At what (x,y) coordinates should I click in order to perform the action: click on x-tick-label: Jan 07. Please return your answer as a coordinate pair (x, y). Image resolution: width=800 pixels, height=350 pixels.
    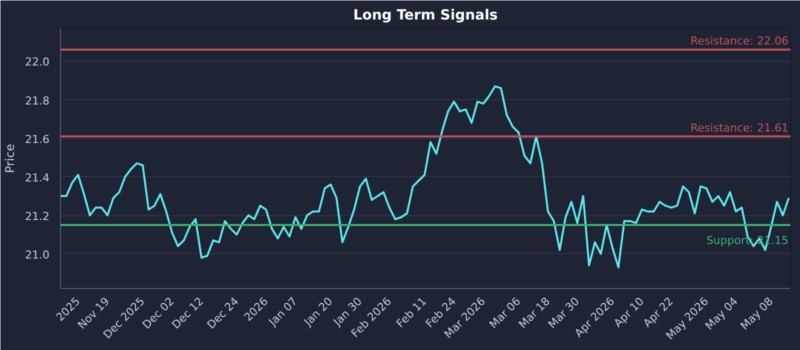
    Looking at the image, I should click on (283, 312).